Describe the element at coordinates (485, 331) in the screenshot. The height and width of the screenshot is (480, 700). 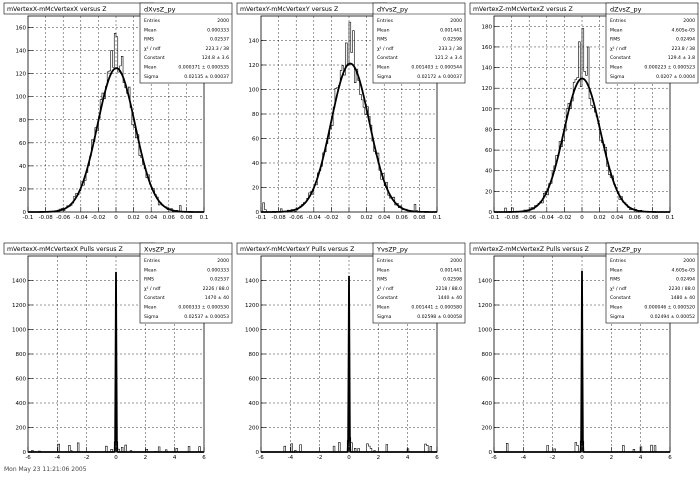
I see `y-tick-label: 1000` at that location.